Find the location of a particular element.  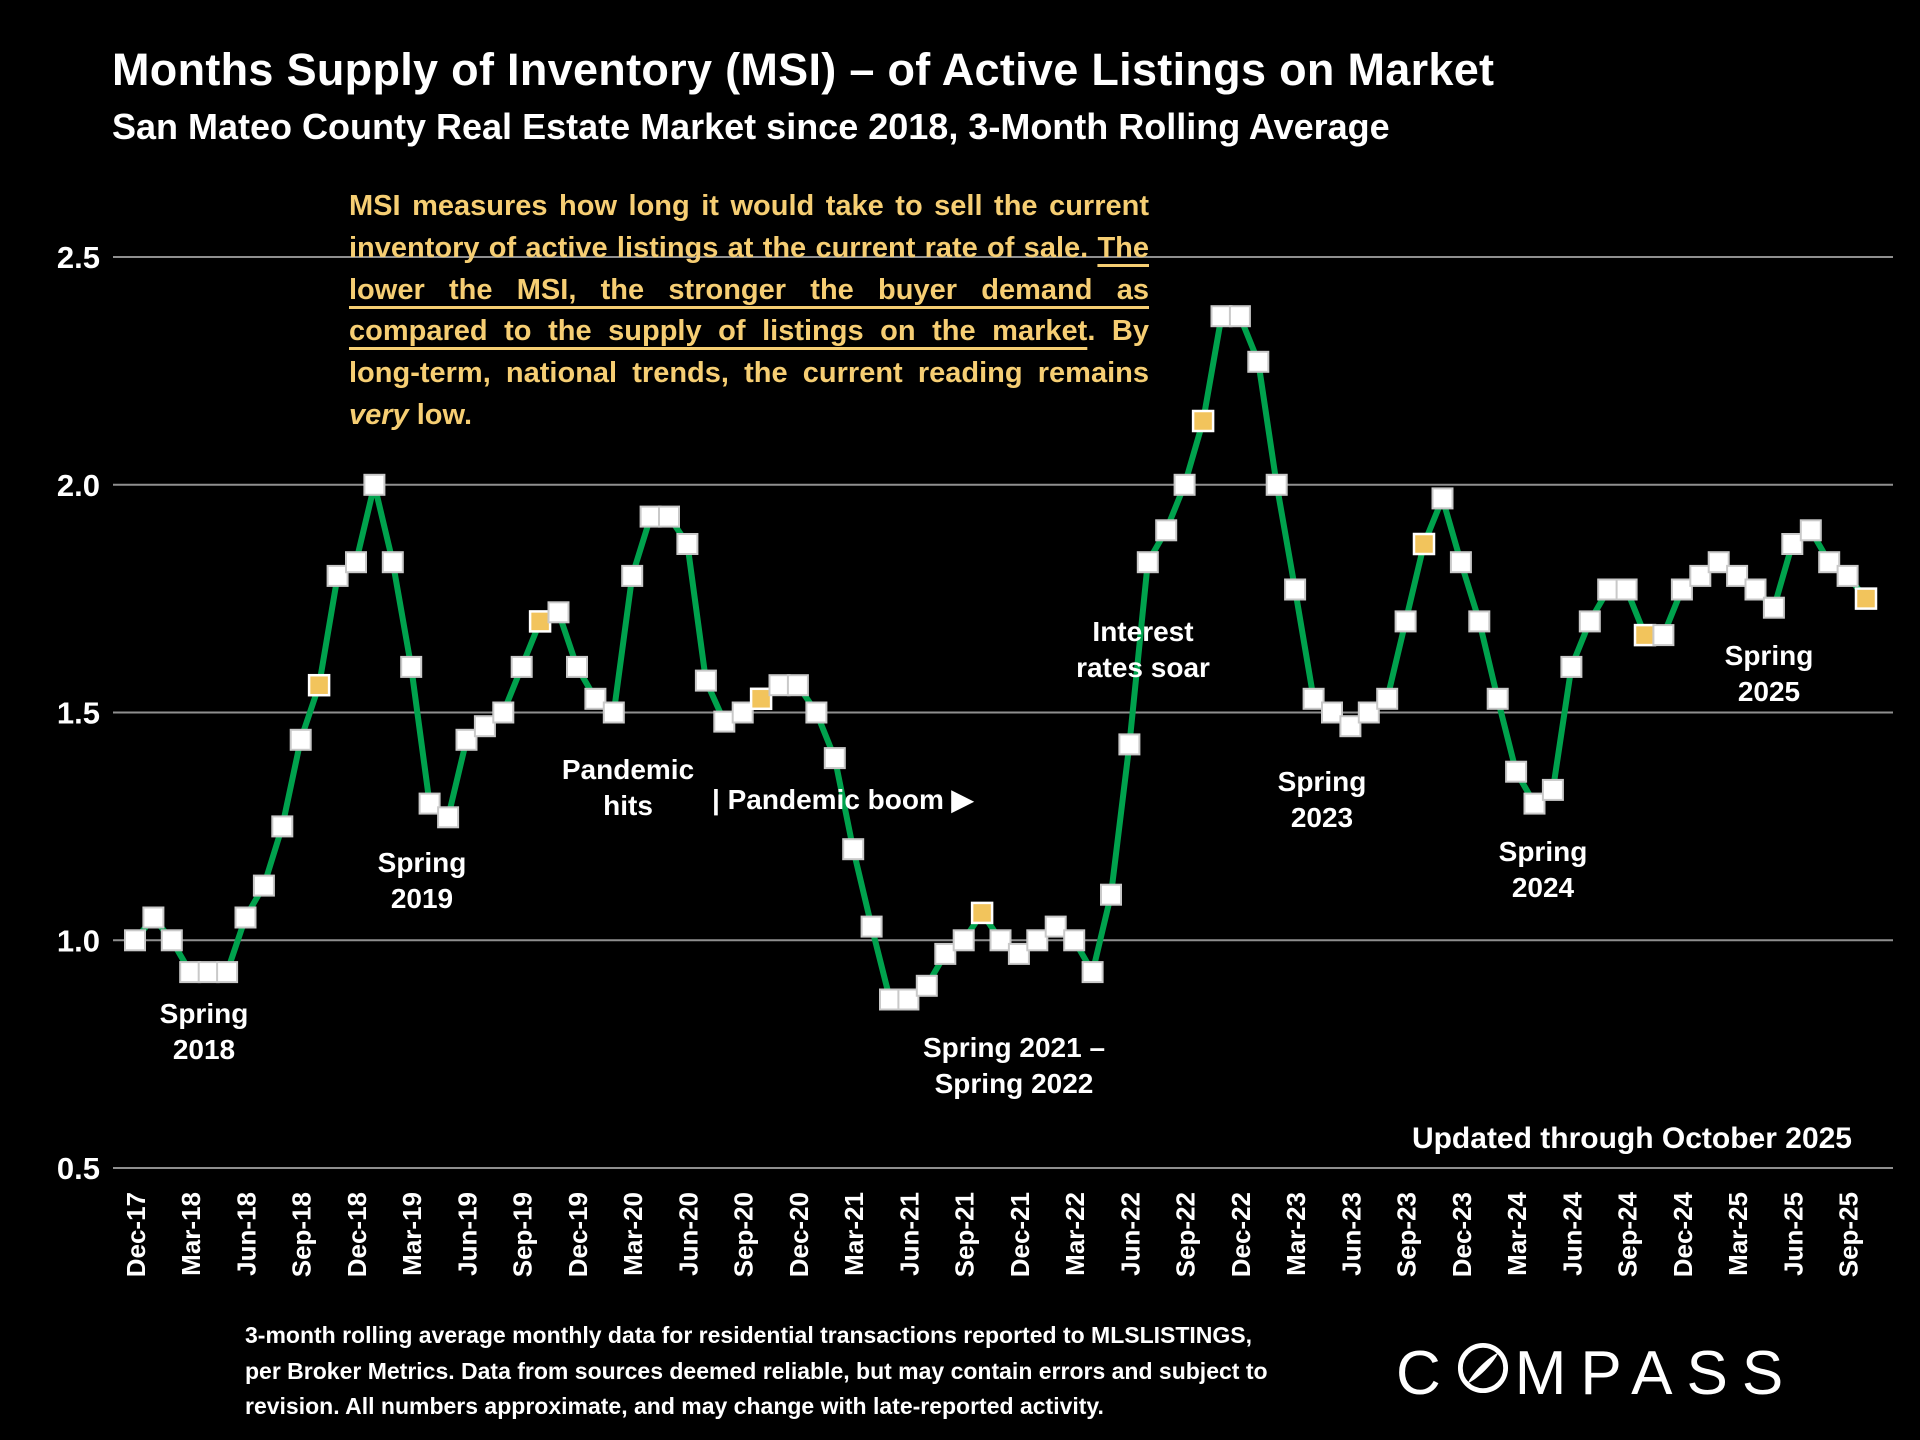

y-tick-label: 1.5 is located at coordinates (78, 713).